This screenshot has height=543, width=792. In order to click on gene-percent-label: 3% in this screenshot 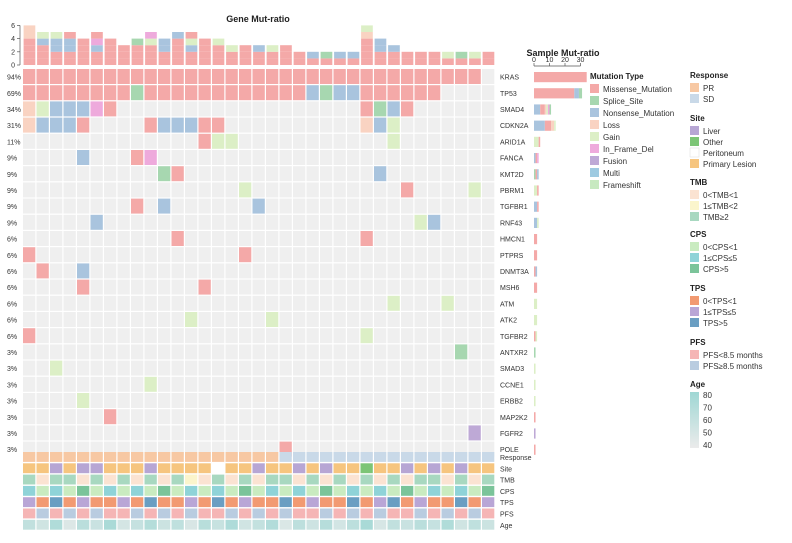, I will do `click(12, 418)`.